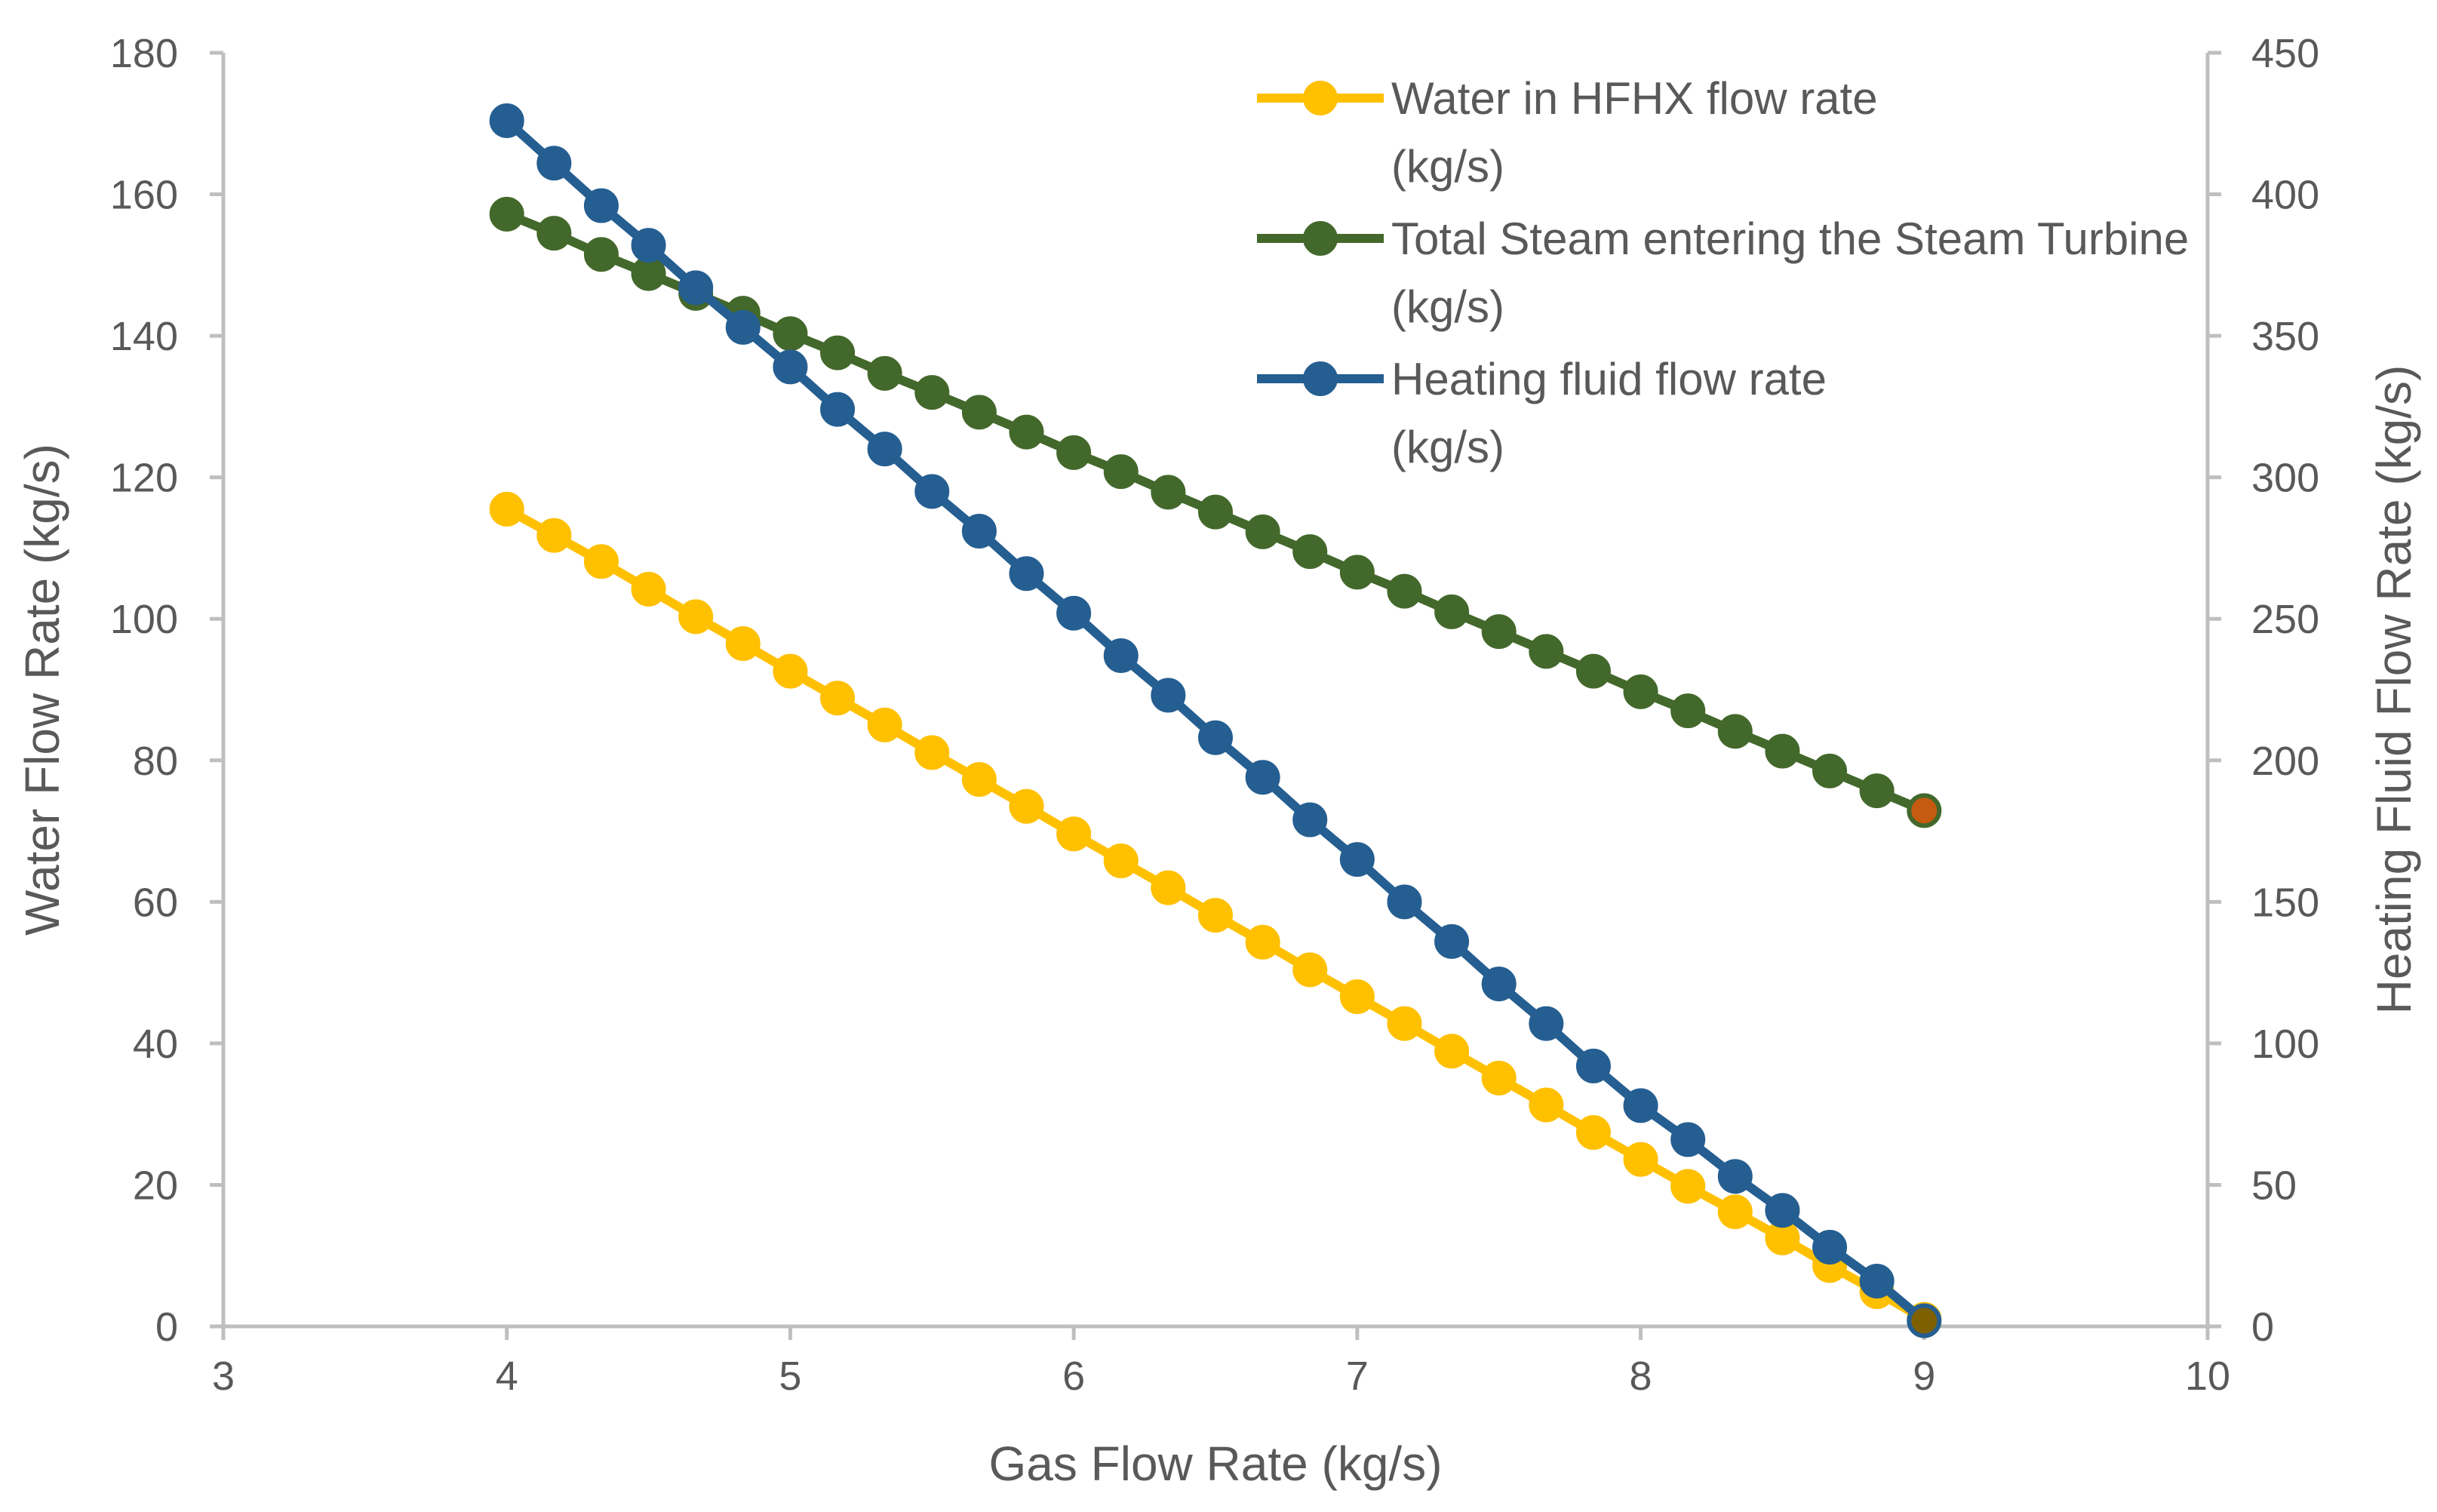  Describe the element at coordinates (1567, 132) in the screenshot. I see `legend-item: Water in HFHX flow rate (kg/s)` at that location.